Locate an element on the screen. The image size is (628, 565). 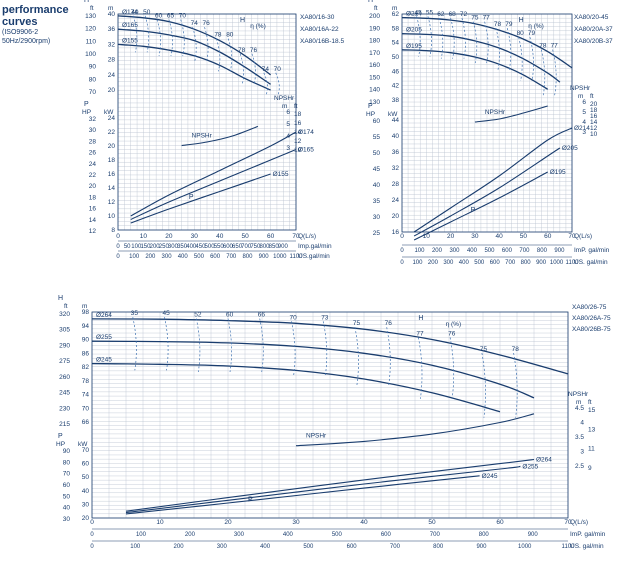
chart3-imp-tick: 300 is located at coordinates (239, 535).